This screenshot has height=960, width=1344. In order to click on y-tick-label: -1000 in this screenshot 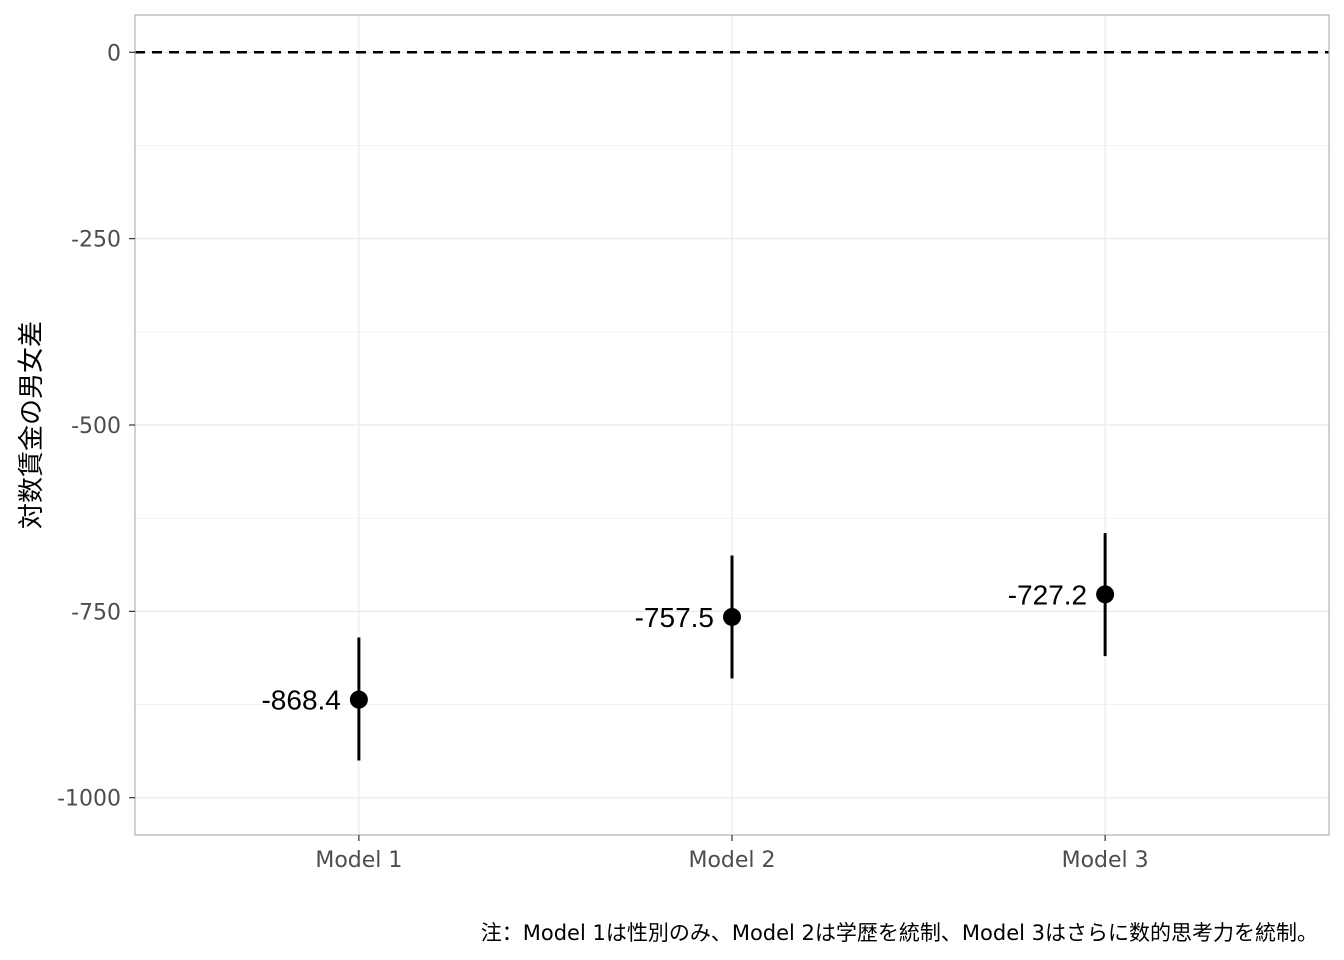, I will do `click(89, 799)`.